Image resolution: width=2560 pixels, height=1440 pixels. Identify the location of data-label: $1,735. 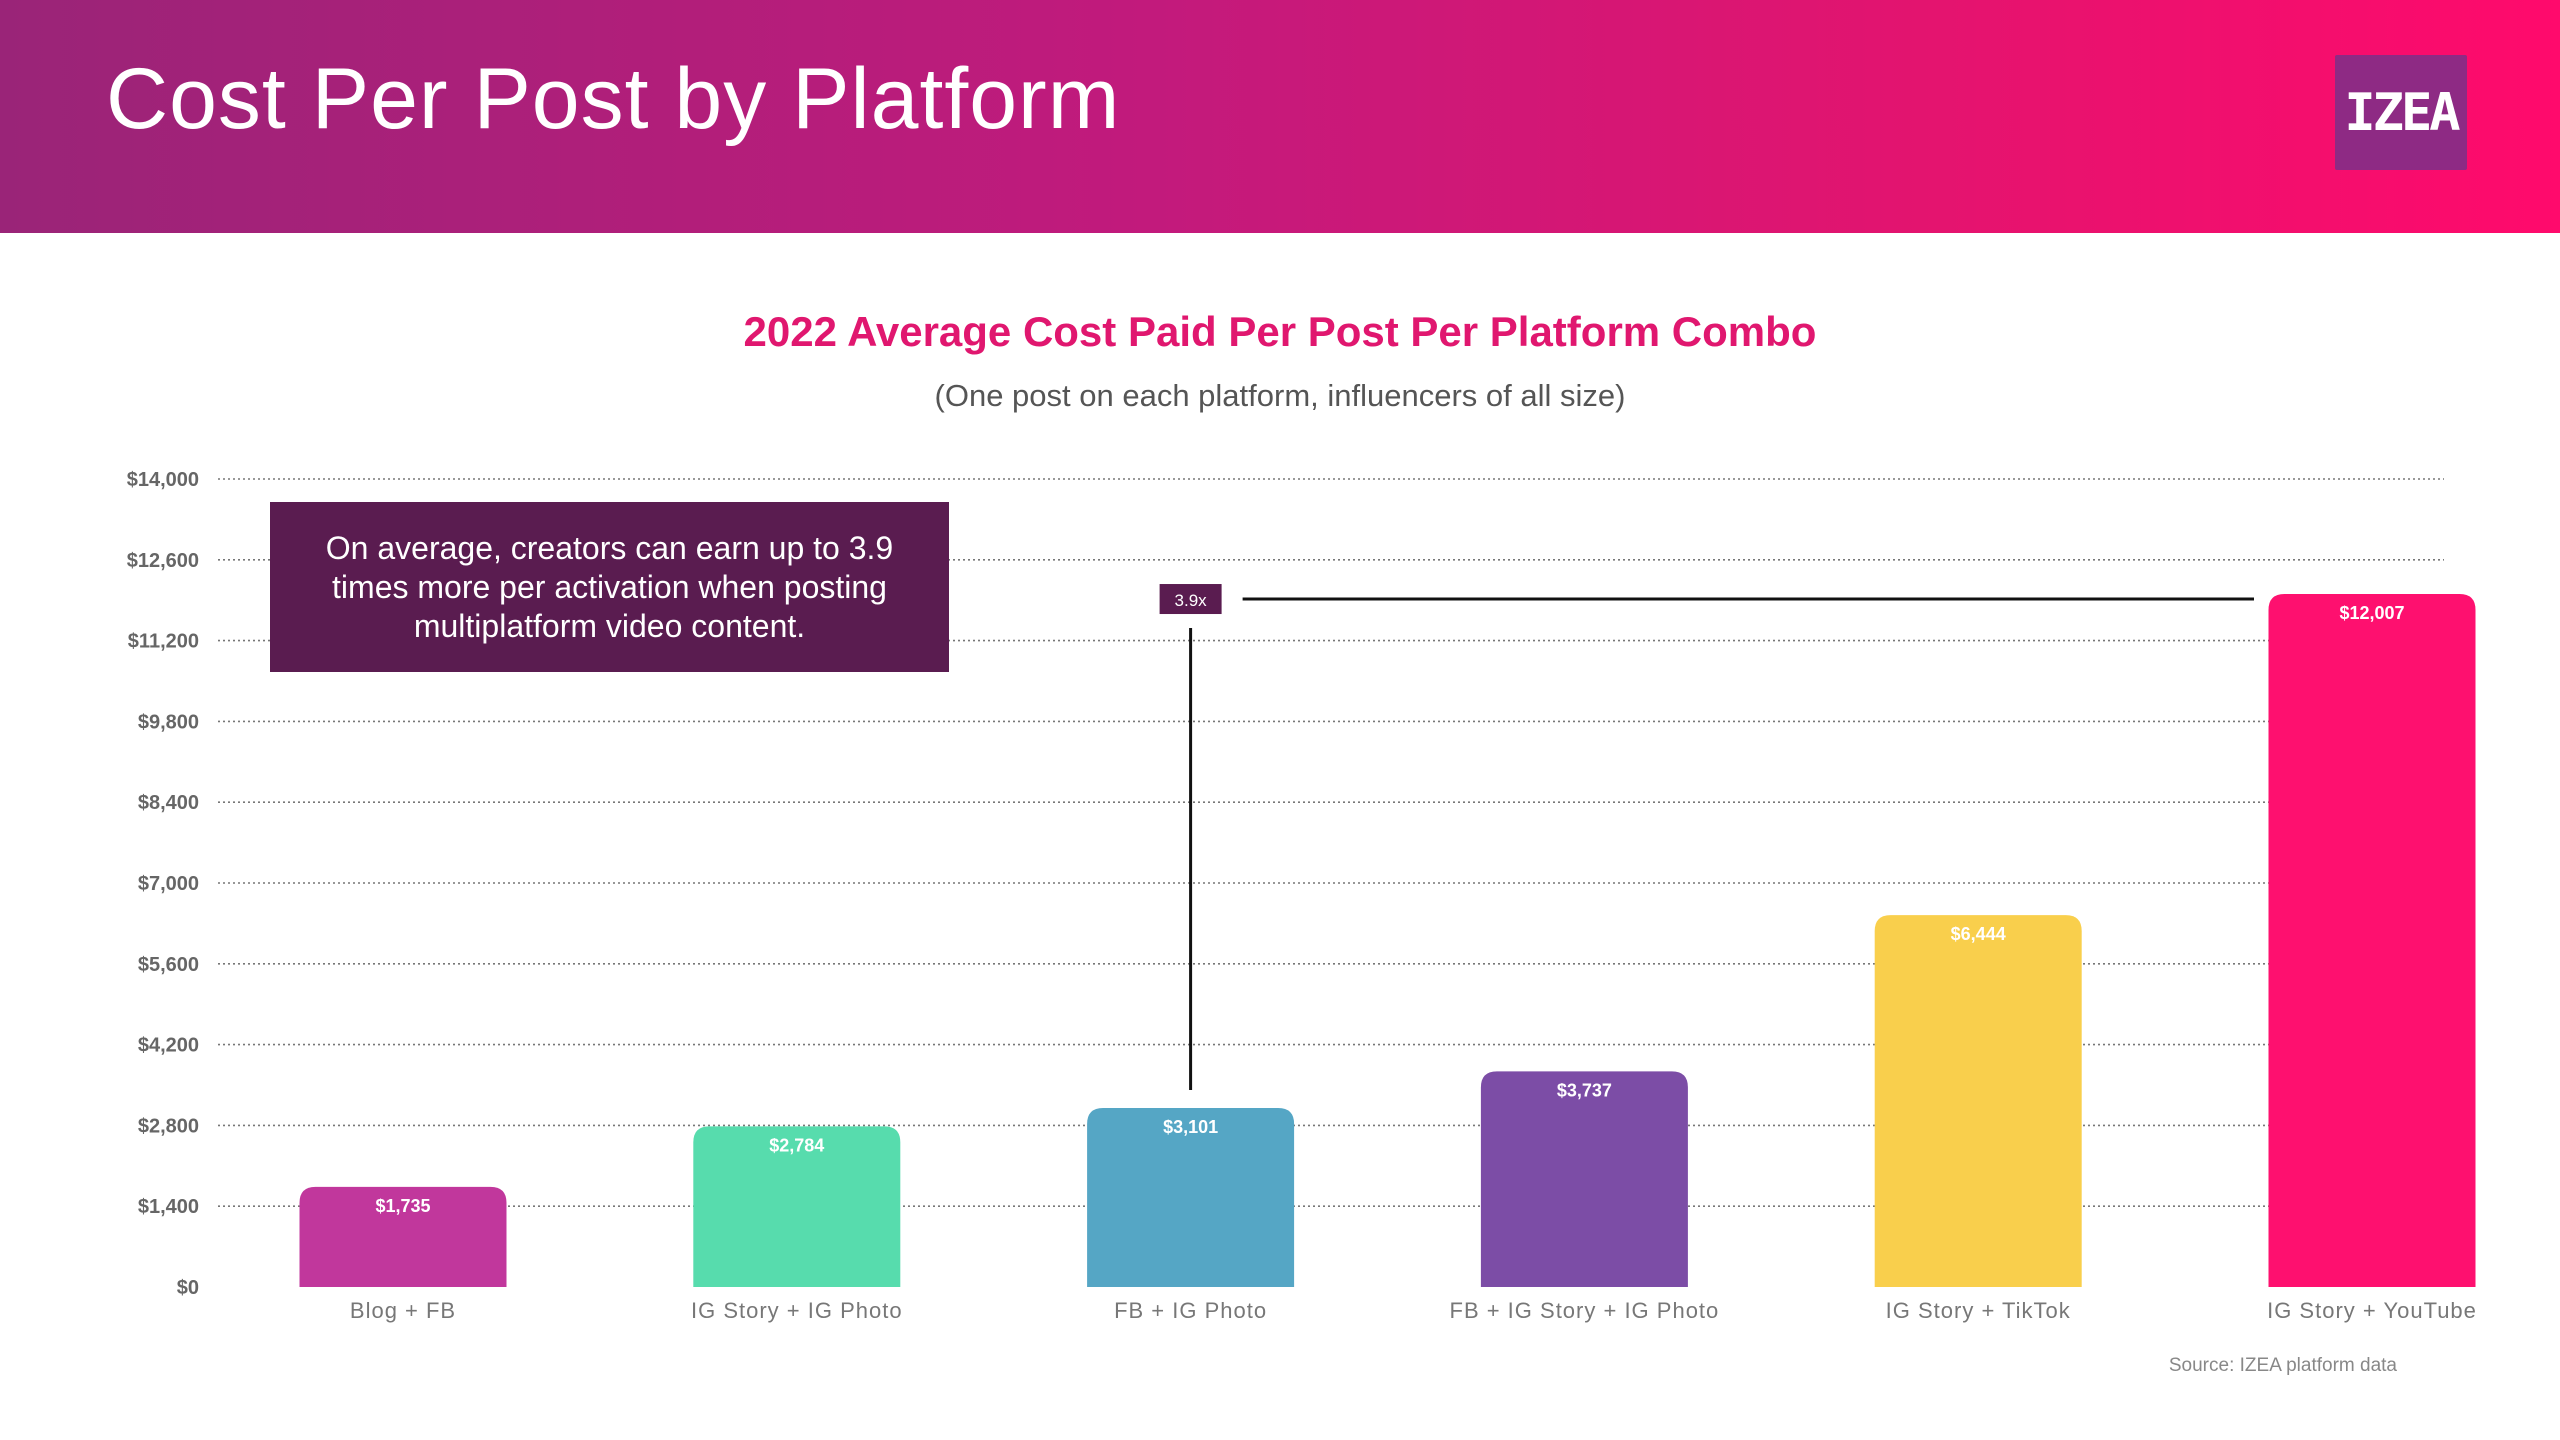
(402, 1206).